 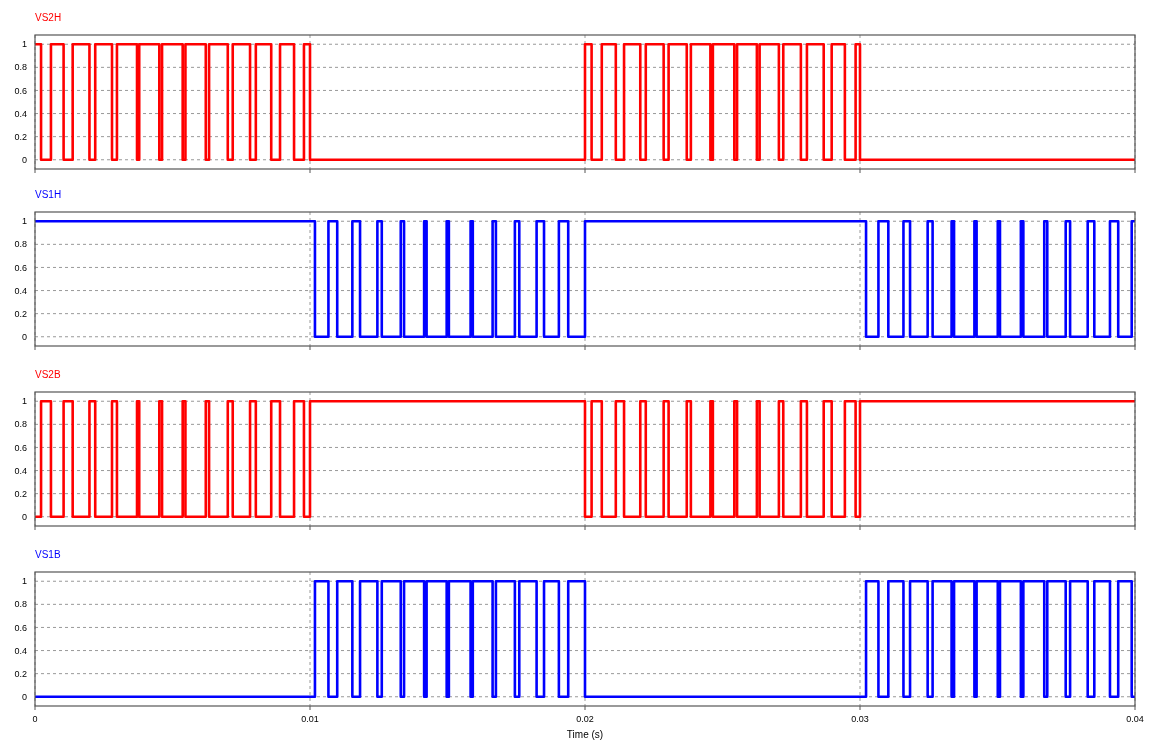 I want to click on text: VS1H, so click(x=48, y=194).